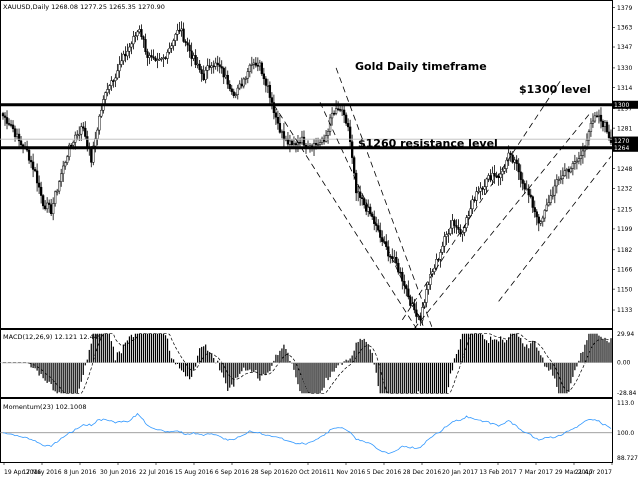  What do you see at coordinates (624, 28) in the screenshot?
I see `price-y-tick-label: 1363` at bounding box center [624, 28].